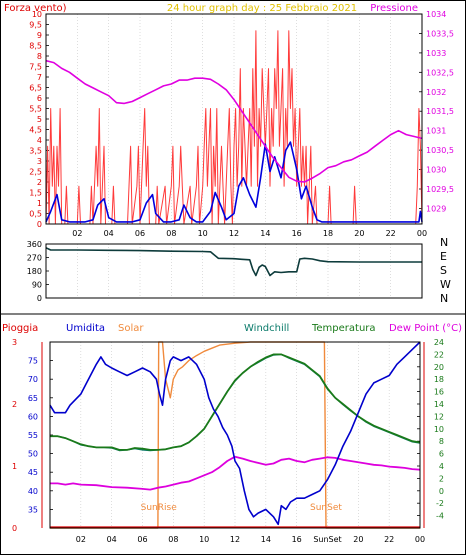  Describe the element at coordinates (37, 285) in the screenshot. I see `y-tick-label: 90` at that location.